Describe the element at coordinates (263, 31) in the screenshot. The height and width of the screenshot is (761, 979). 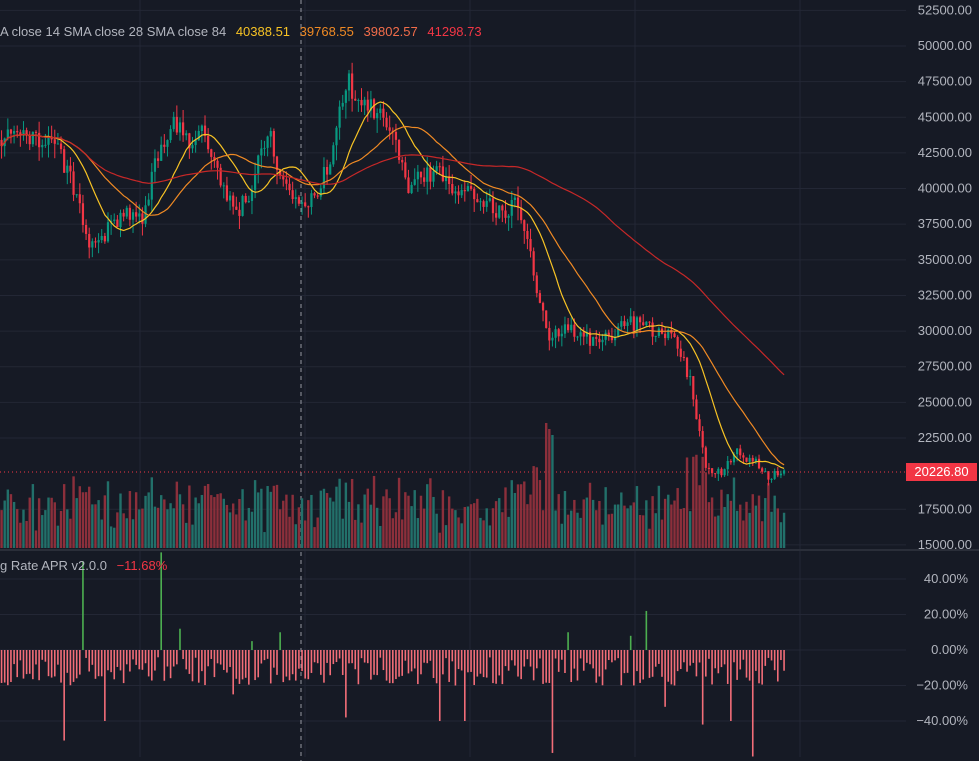
I see `sma-14-value: 40388.51` at that location.